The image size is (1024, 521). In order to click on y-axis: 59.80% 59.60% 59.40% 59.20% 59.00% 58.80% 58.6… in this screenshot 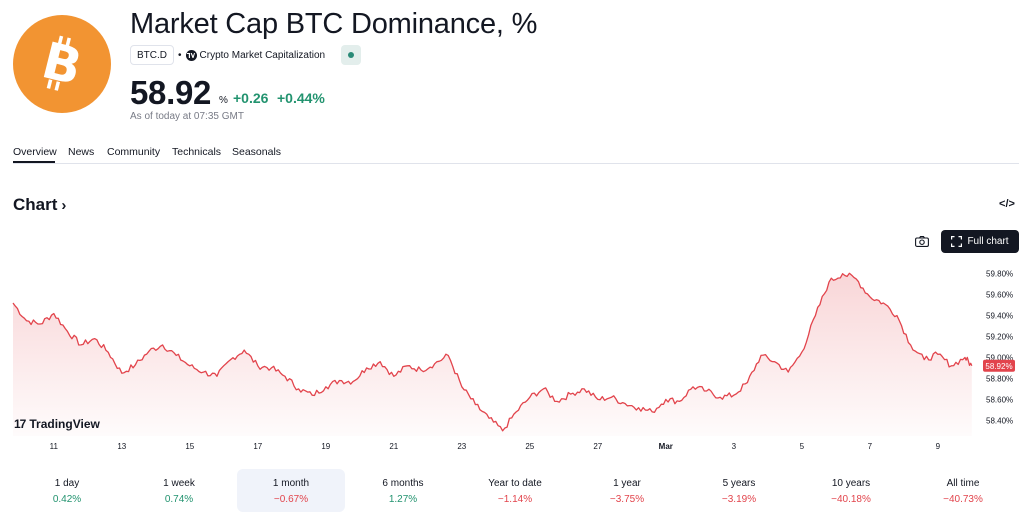, I will do `click(999, 348)`.